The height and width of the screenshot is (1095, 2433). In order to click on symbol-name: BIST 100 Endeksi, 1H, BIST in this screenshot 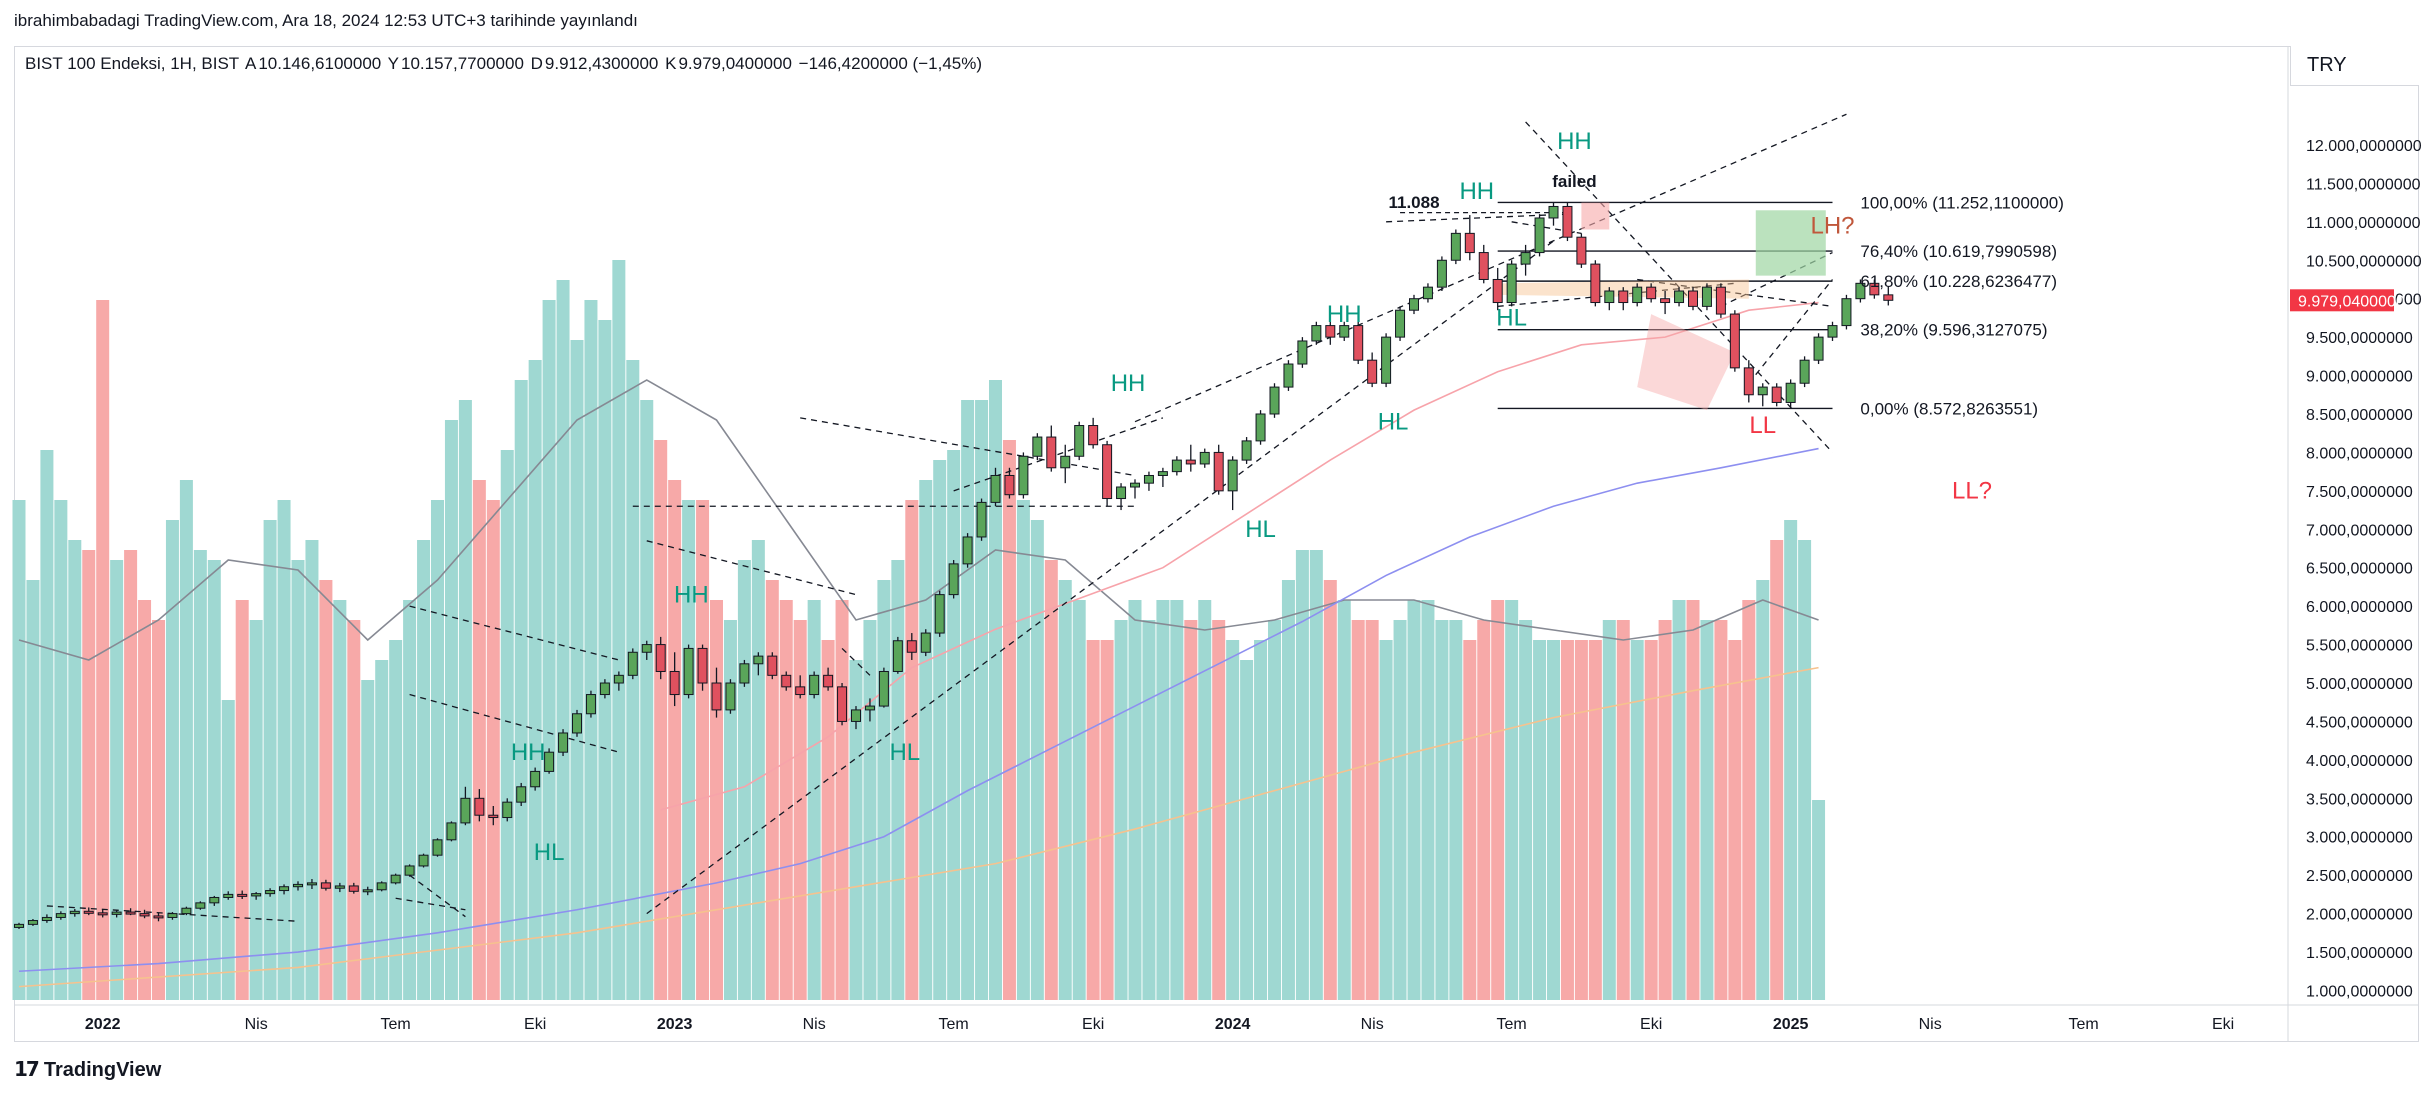, I will do `click(132, 63)`.